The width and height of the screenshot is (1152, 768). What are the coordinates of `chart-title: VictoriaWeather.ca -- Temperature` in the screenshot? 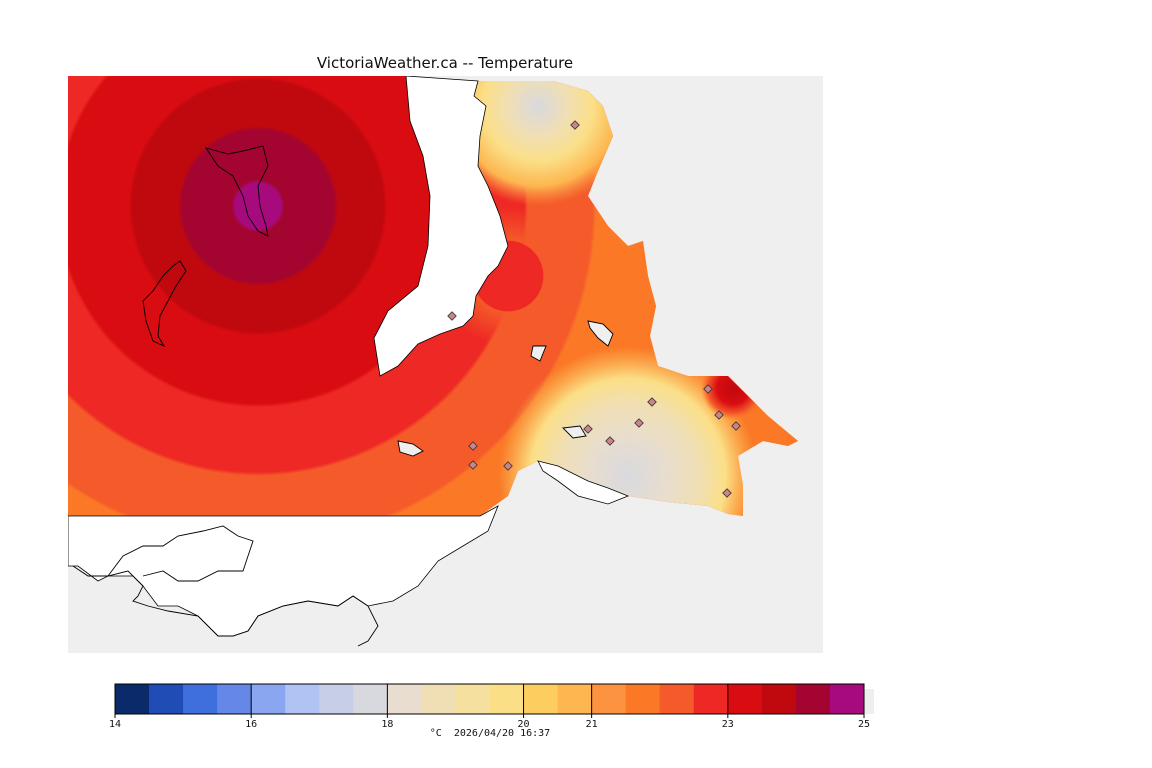 It's located at (445, 63).